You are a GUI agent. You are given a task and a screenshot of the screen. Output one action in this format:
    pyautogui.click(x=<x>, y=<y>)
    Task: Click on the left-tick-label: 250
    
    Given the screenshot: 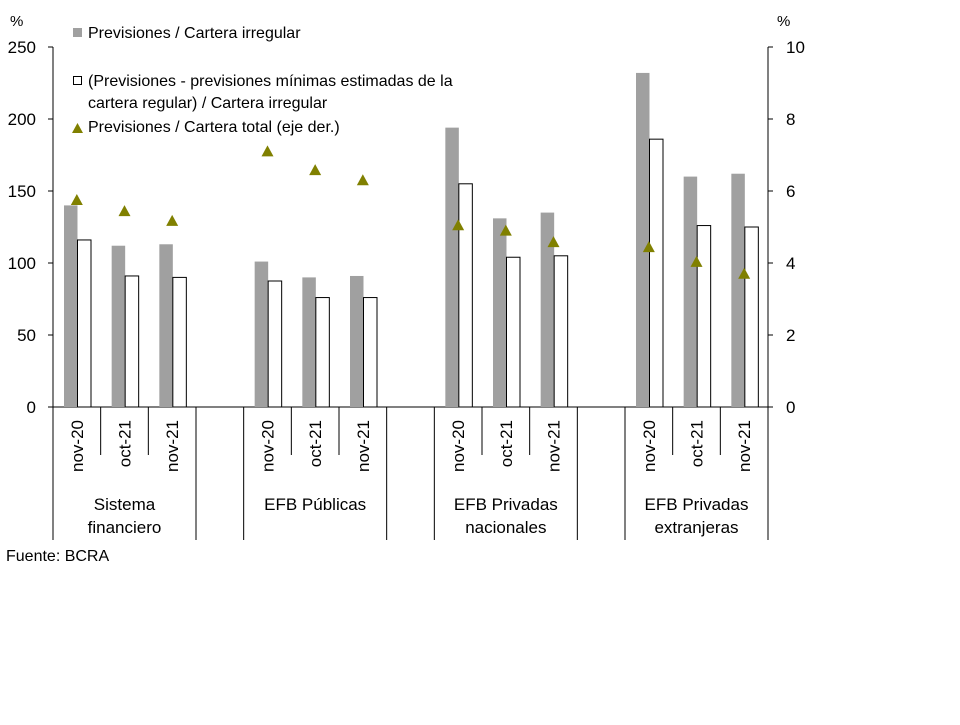 What is the action you would take?
    pyautogui.click(x=22, y=47)
    